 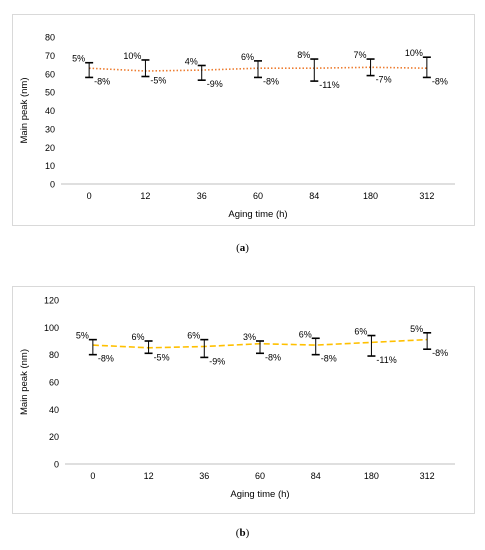 I want to click on chart0-label-upper-3: 6%, so click(x=247, y=57).